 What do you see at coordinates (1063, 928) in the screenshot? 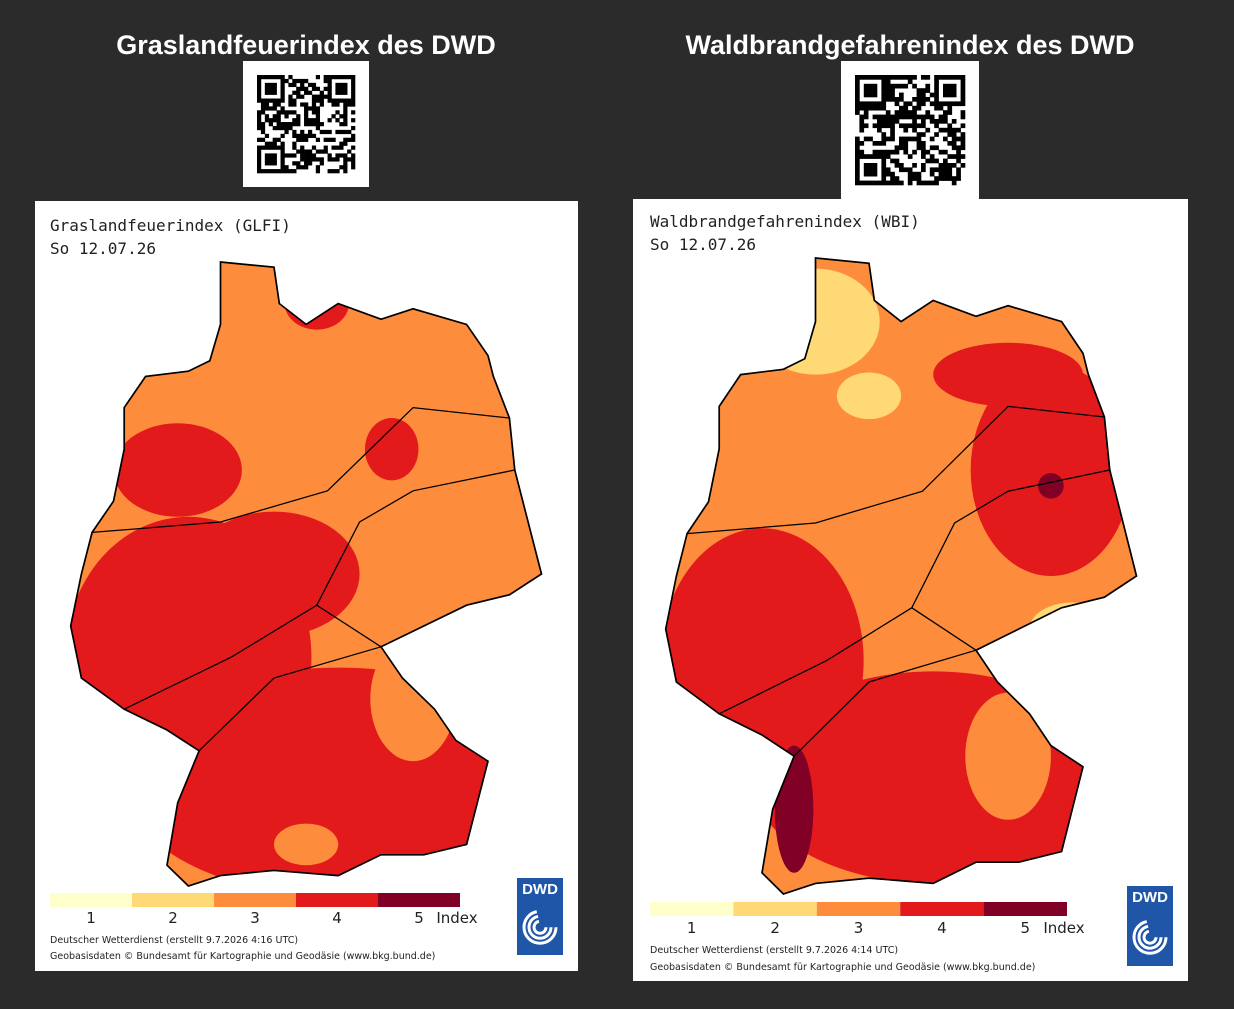
I see `legend-unit: Index` at bounding box center [1063, 928].